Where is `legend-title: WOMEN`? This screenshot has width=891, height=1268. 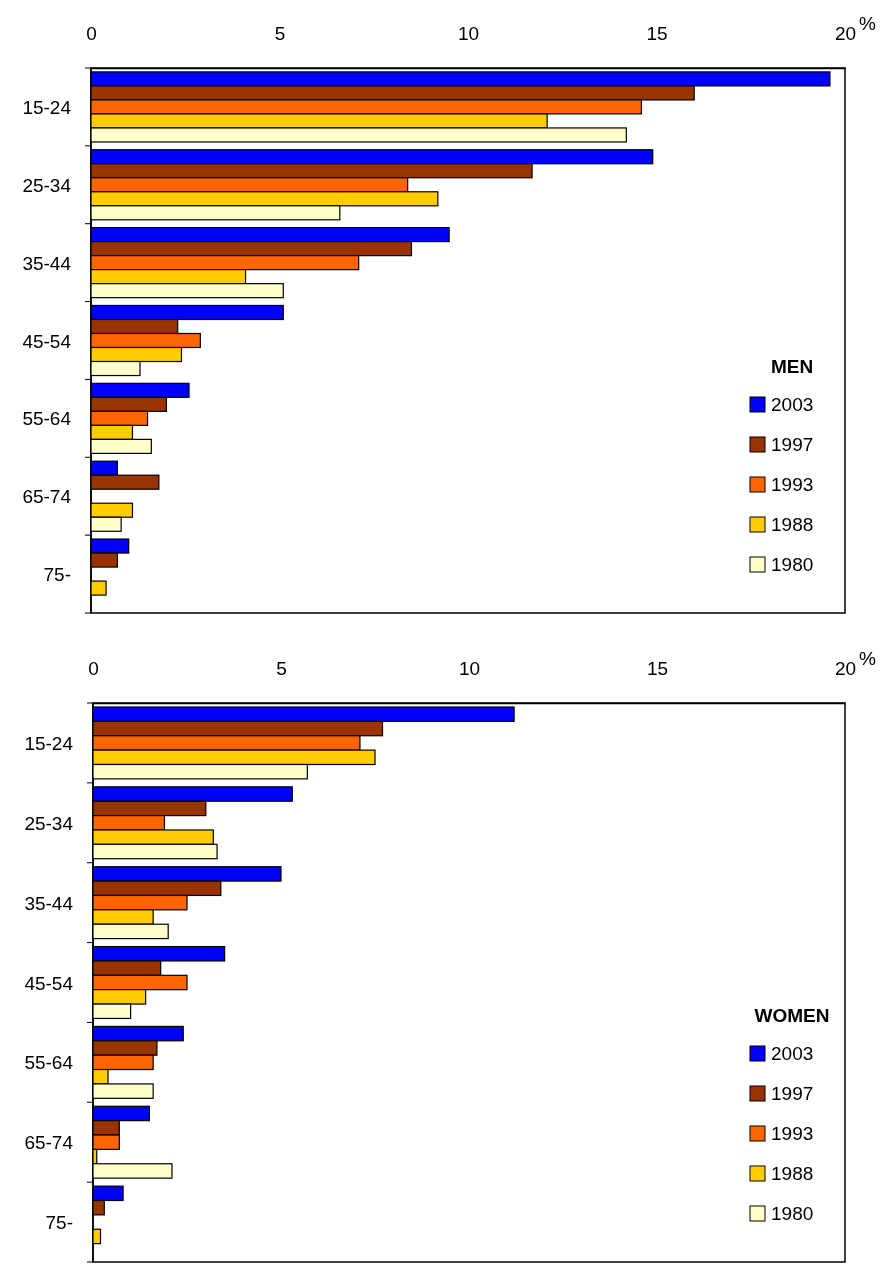
legend-title: WOMEN is located at coordinates (792, 1015).